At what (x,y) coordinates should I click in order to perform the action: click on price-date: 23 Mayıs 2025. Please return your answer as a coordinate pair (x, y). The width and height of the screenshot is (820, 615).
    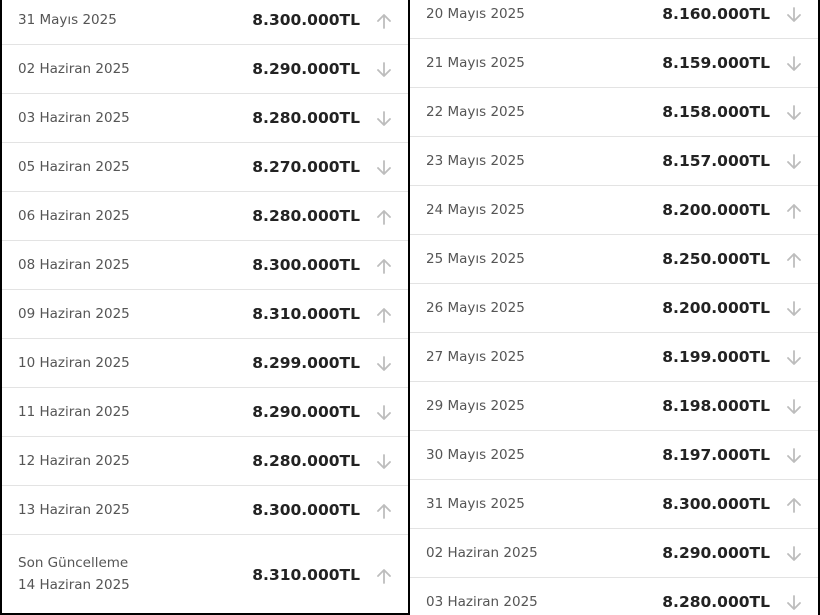
    Looking at the image, I should click on (475, 161).